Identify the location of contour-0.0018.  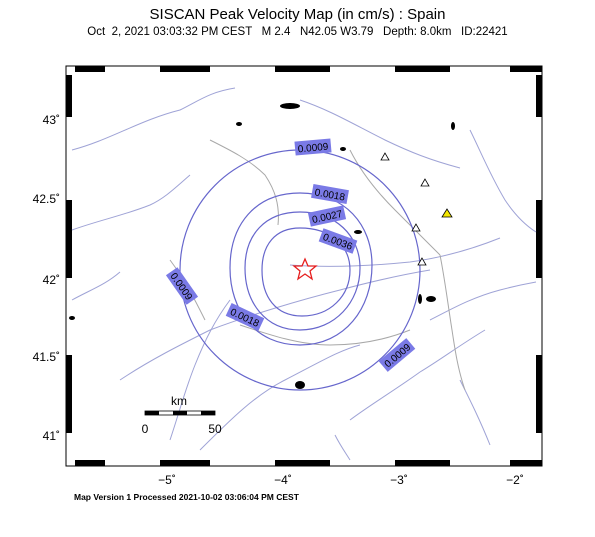
(301, 269).